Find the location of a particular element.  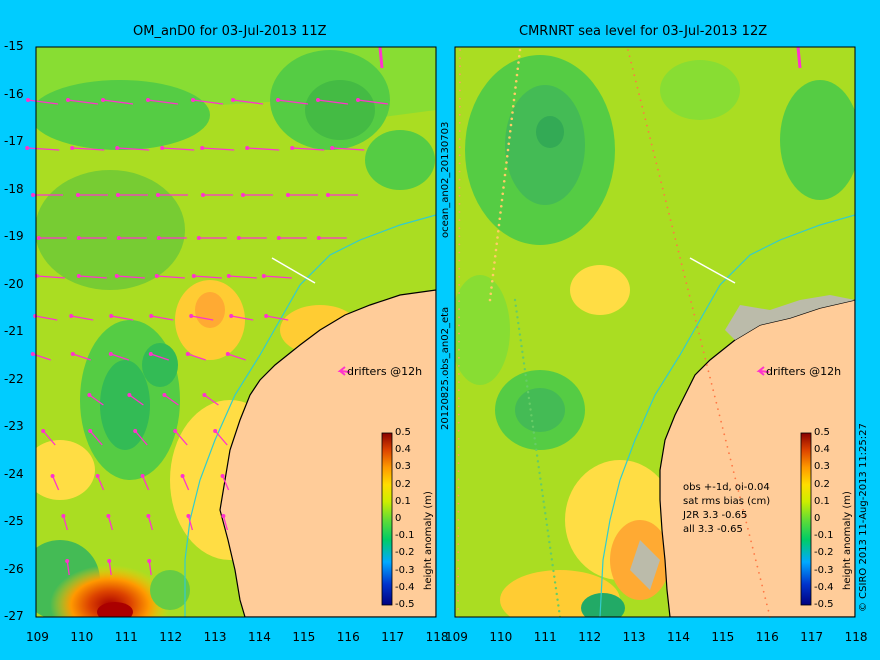

right-colorbar-title: height anomaly (m) is located at coordinates (847, 540).